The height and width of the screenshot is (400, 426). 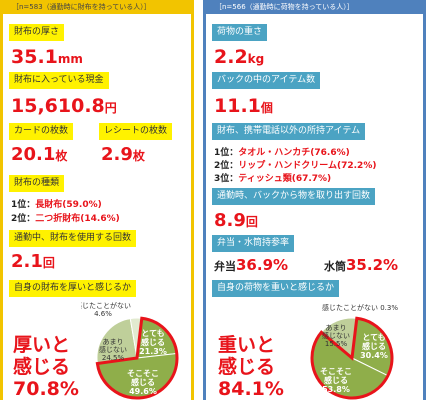 I want to click on bag-sample-header: ［n=566（通勤時に荷物を持っている人）］, so click(x=314, y=7).